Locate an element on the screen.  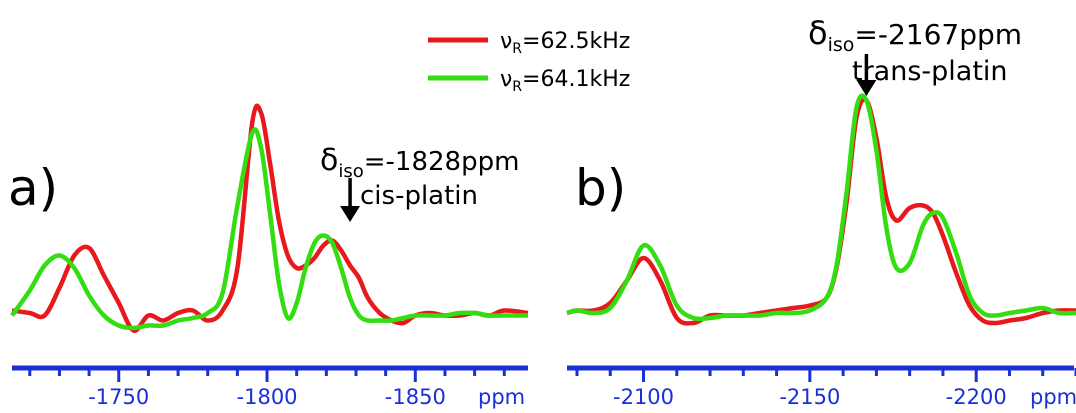
x-tick-label: -2150 is located at coordinates (809, 397).